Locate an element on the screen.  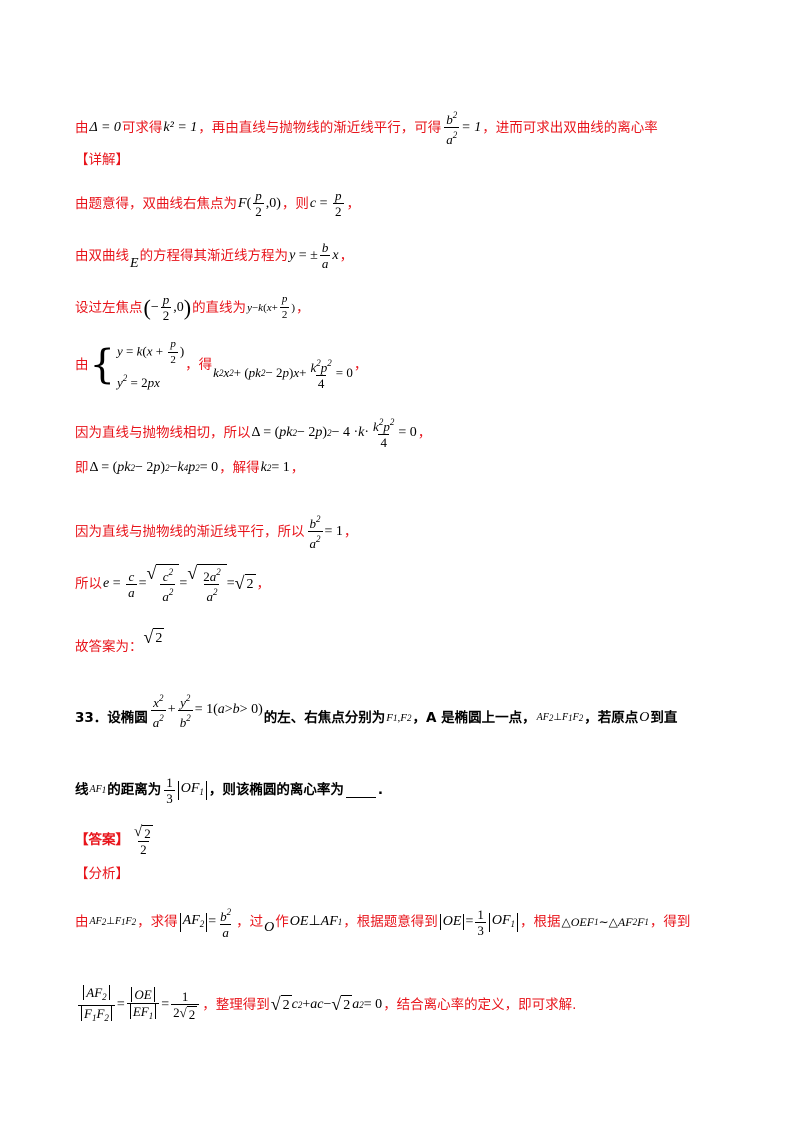
math-similar: △ OEF 1 ∼△ AF 2 F 1 is located at coordinates (605, 922).